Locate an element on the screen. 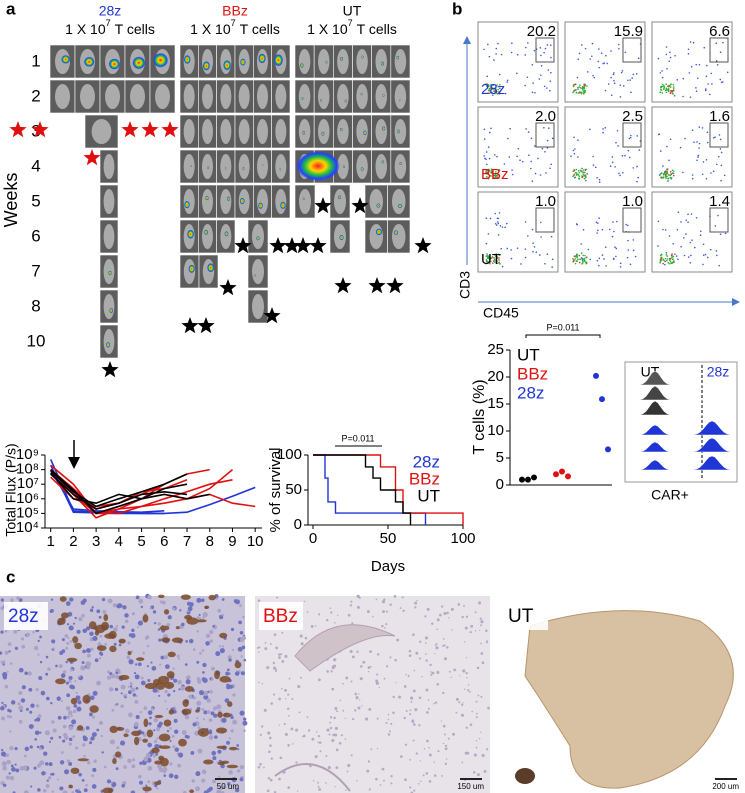  death-star is located at coordinates (40, 129).